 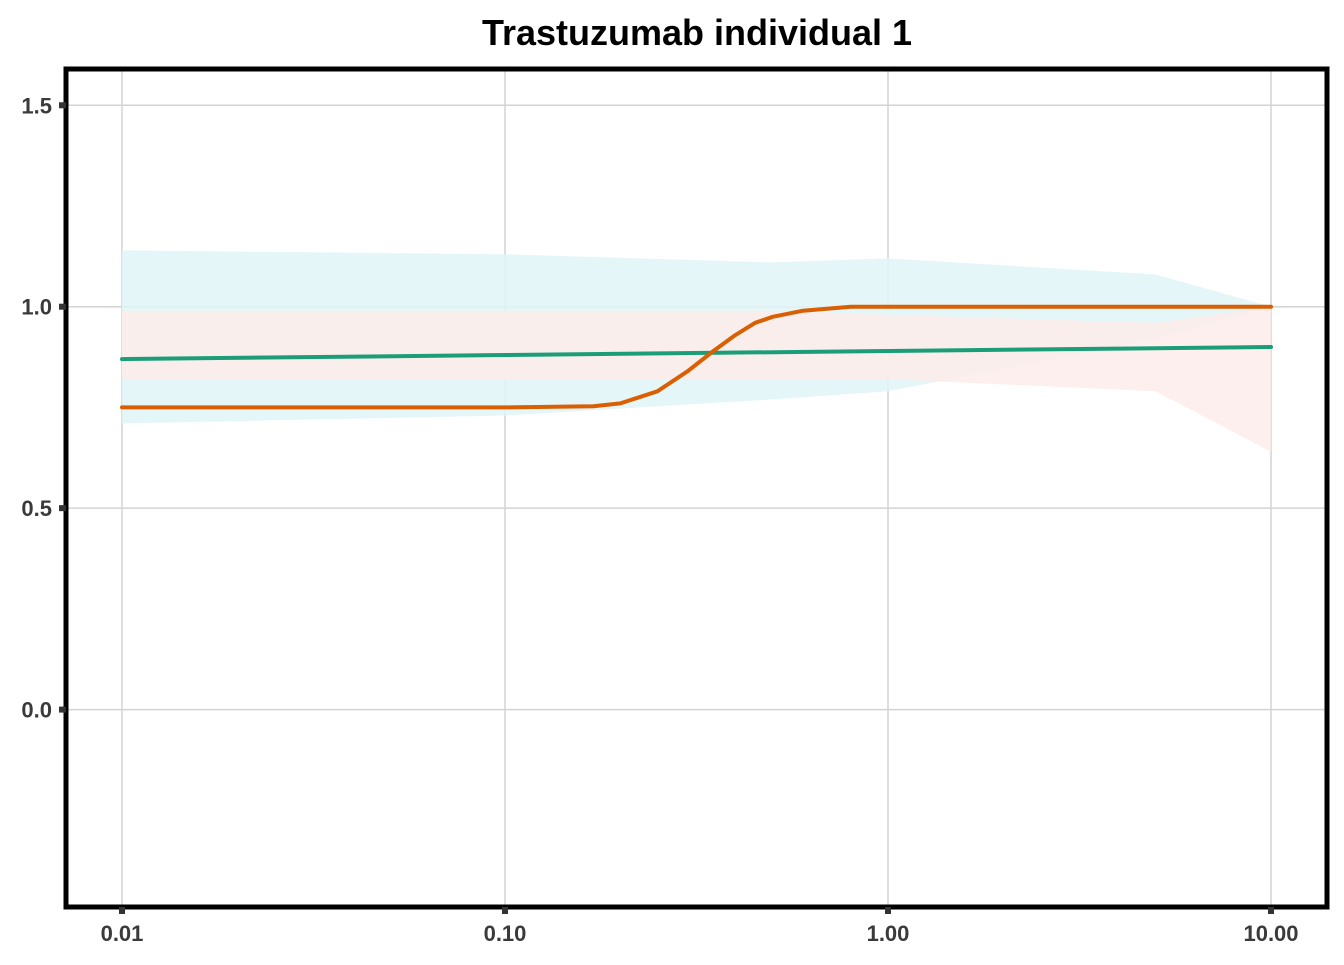 I want to click on x-tick-label: 0.10, so click(x=505, y=933).